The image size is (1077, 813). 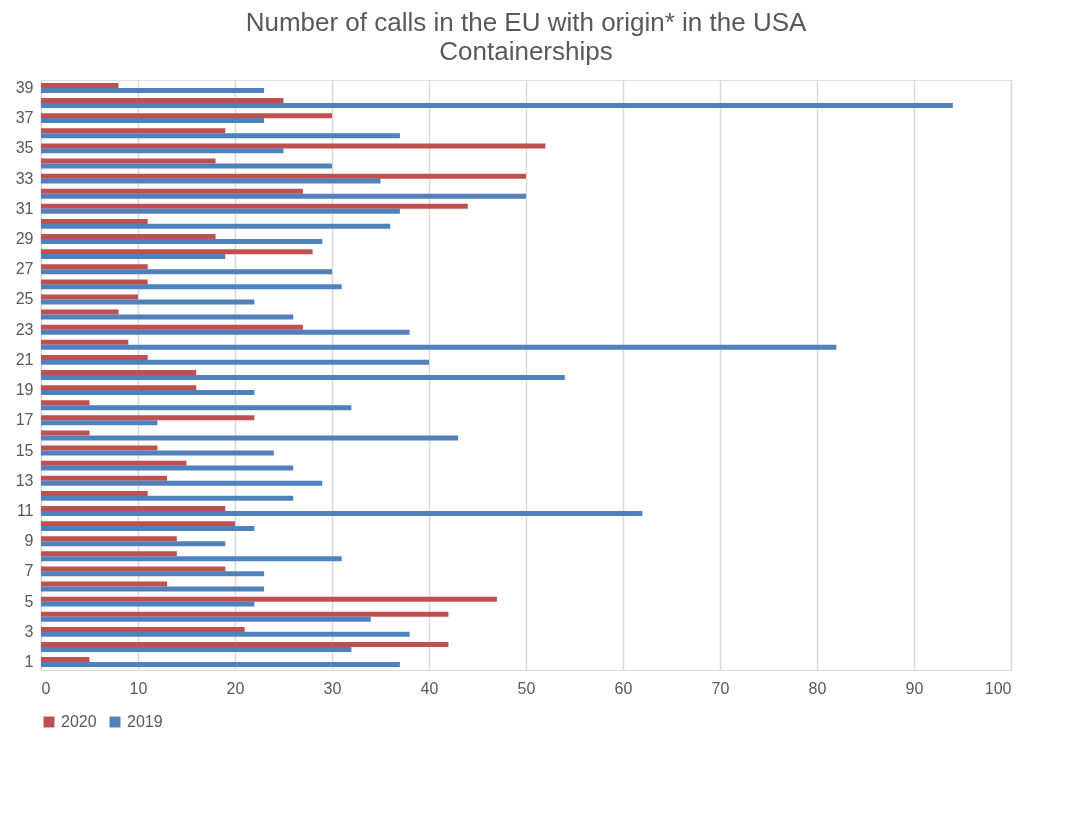 I want to click on chart-title: Number of calls in the EU with origin* in the USA, so click(x=526, y=22).